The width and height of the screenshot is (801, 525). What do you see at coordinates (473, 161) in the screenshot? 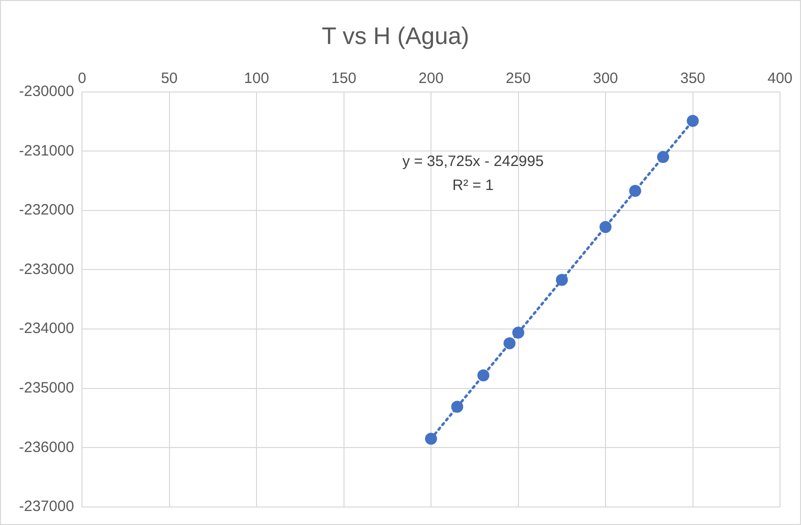
I see `annotation: y = 35,725x - 242995` at bounding box center [473, 161].